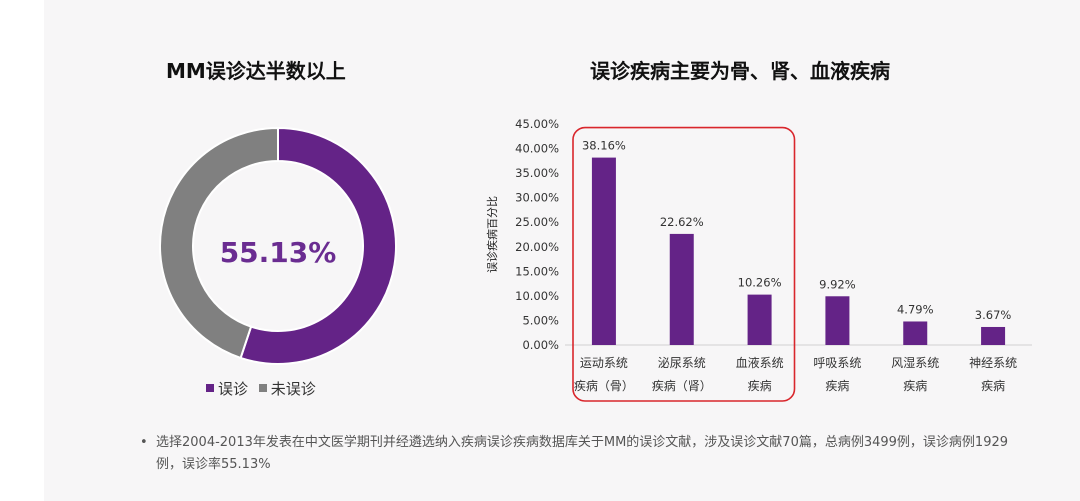 The width and height of the screenshot is (1080, 501). I want to click on x-tick-label-0-0: 运动系统, so click(604, 363).